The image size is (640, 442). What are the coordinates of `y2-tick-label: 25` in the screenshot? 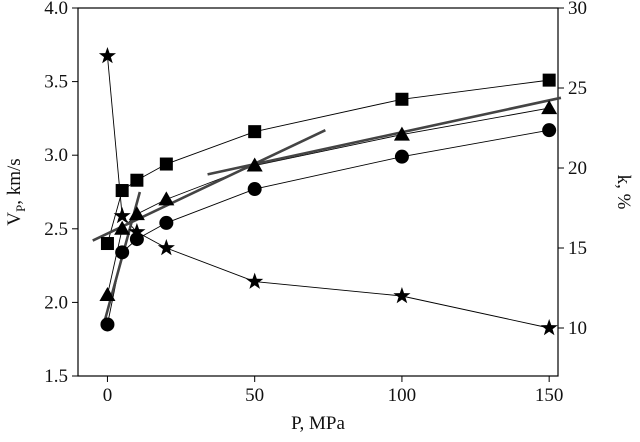 It's located at (577, 88).